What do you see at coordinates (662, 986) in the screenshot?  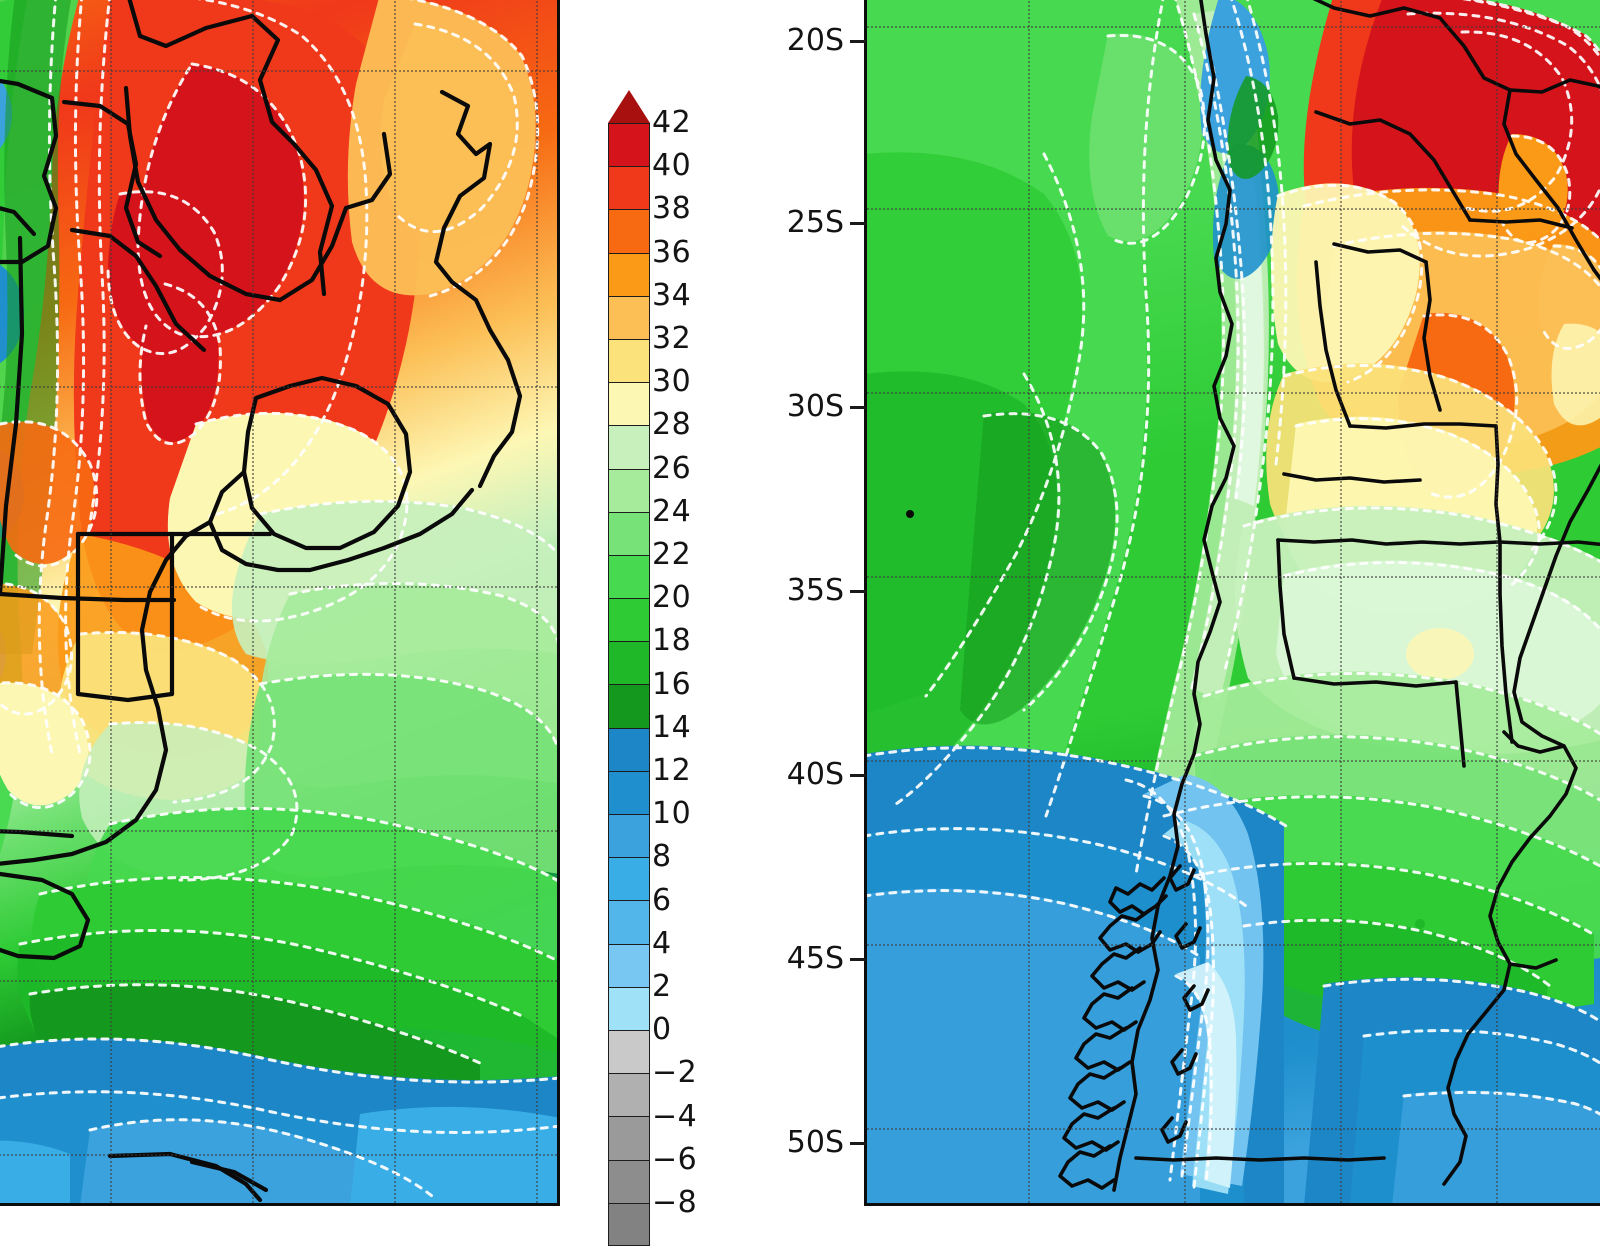 I see `colorbar-label: 2` at bounding box center [662, 986].